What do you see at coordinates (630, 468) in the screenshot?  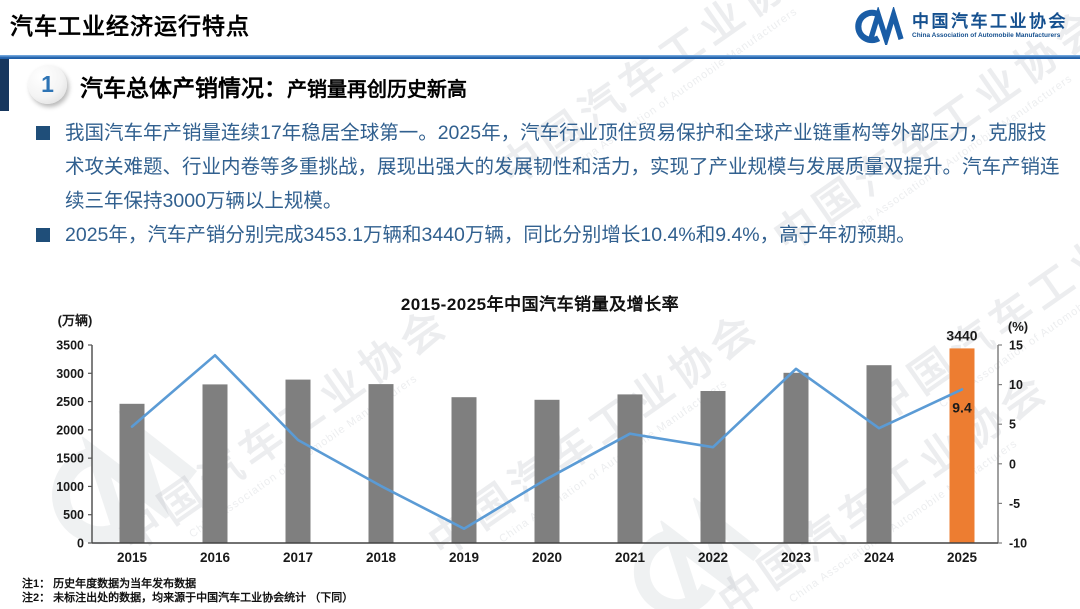 I see `bar-2021` at bounding box center [630, 468].